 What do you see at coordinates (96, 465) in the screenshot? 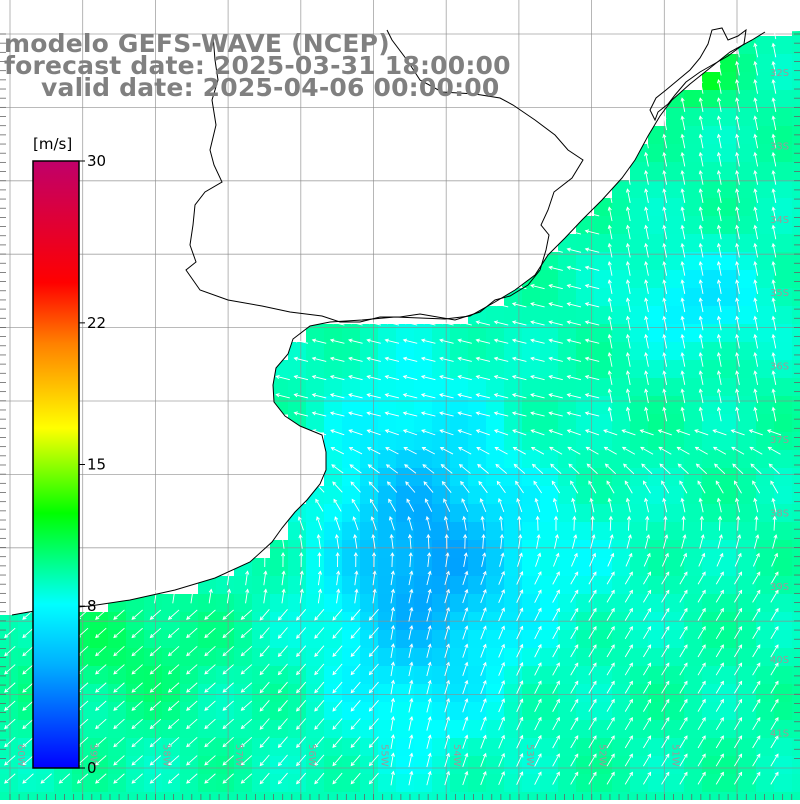
I see `colorbar-tick-label: 15` at bounding box center [96, 465].